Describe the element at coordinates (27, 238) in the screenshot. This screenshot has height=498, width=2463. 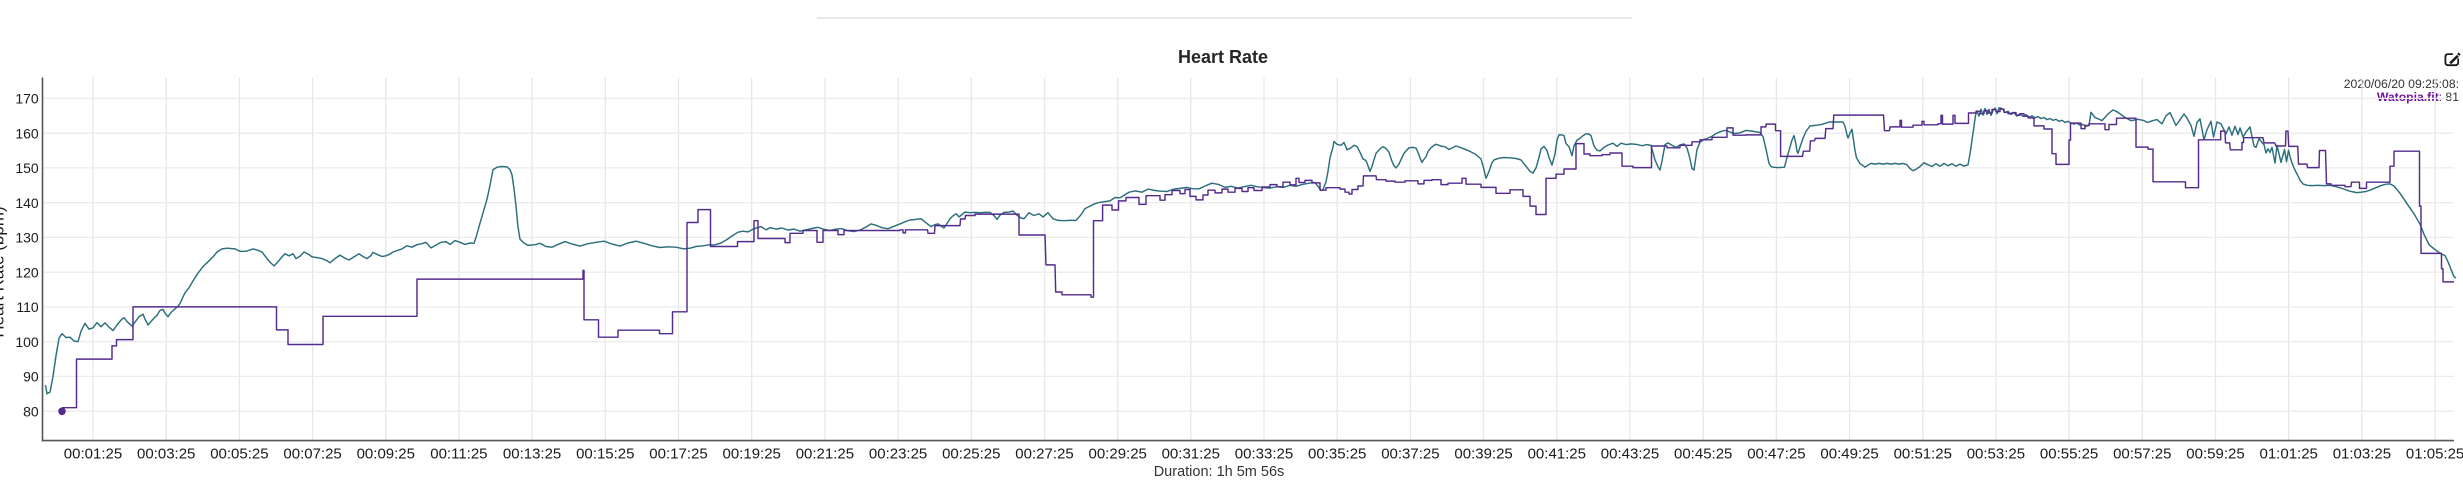
I see `svg-text: 130` at that location.